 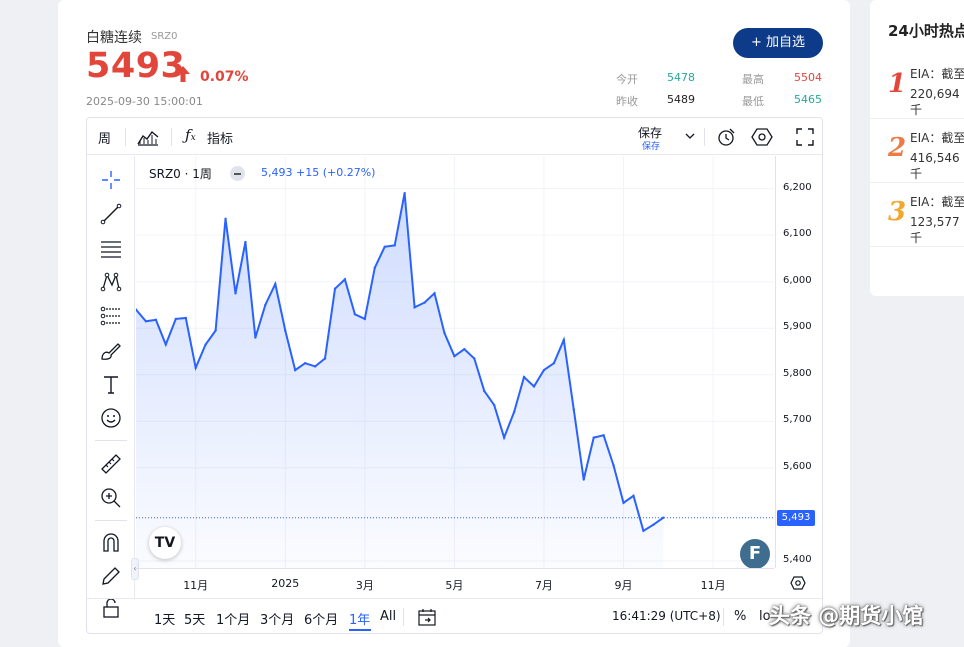 What do you see at coordinates (681, 99) in the screenshot?
I see `prev-close-value: 5489` at bounding box center [681, 99].